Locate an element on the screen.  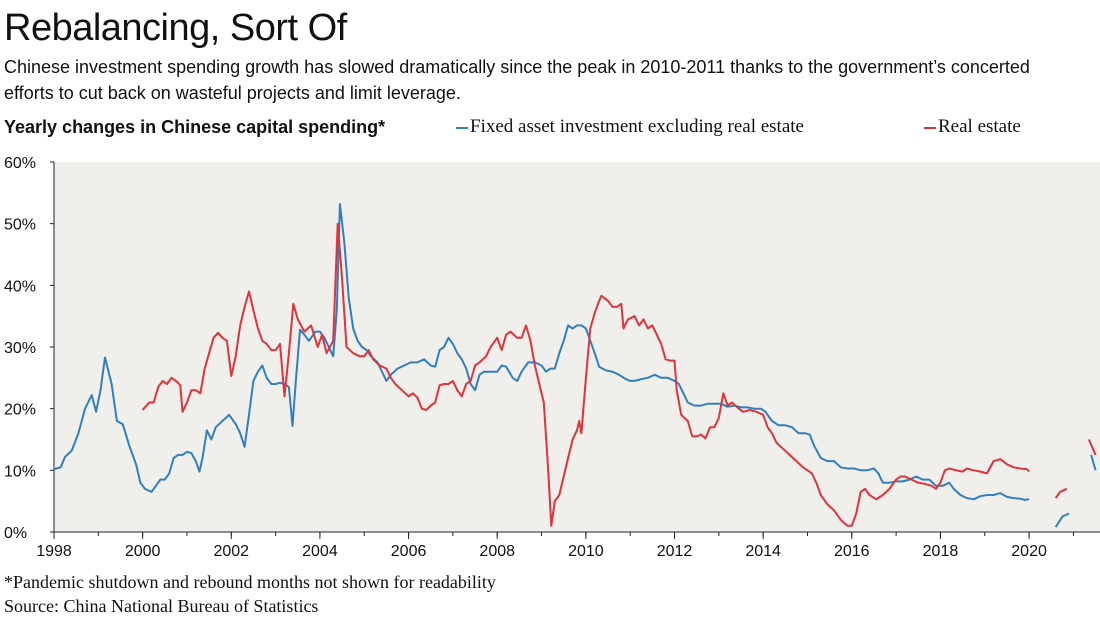
y-tick-label: 10% is located at coordinates (20, 471).